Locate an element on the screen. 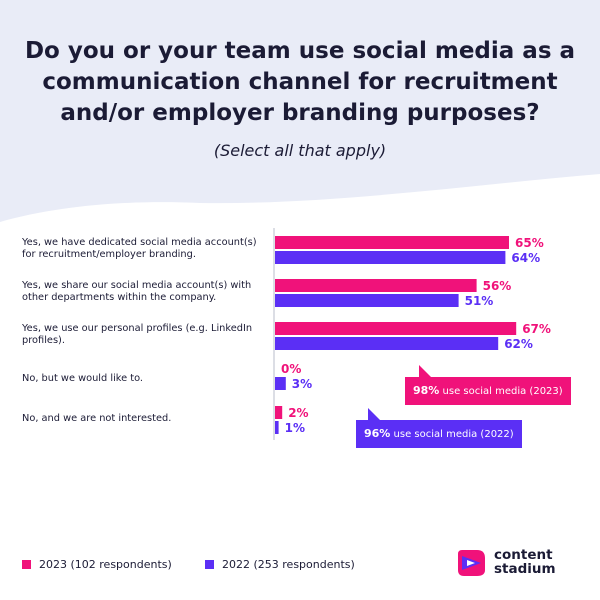  legend-label-2022: 2022 (253 respondents) is located at coordinates (288, 564).